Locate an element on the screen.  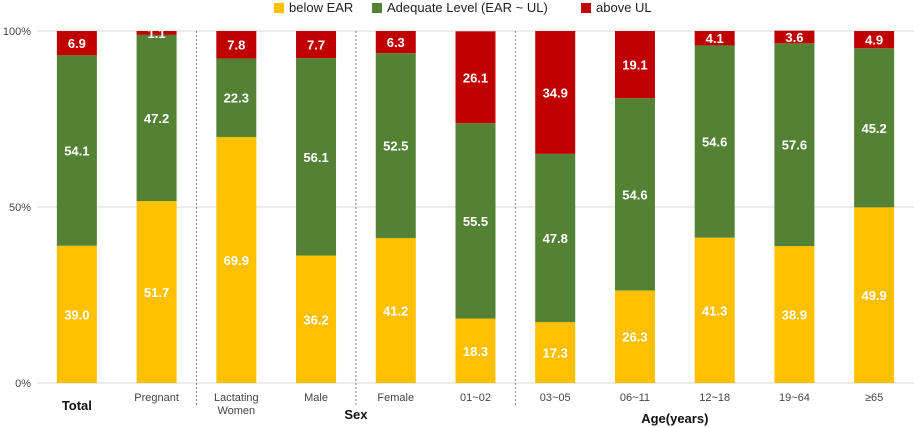
data-label: 51.7 is located at coordinates (156, 292).